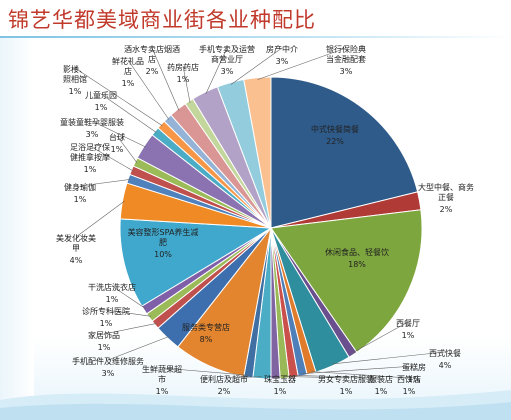  I want to click on slice-label-line: 房产中介, so click(282, 49).